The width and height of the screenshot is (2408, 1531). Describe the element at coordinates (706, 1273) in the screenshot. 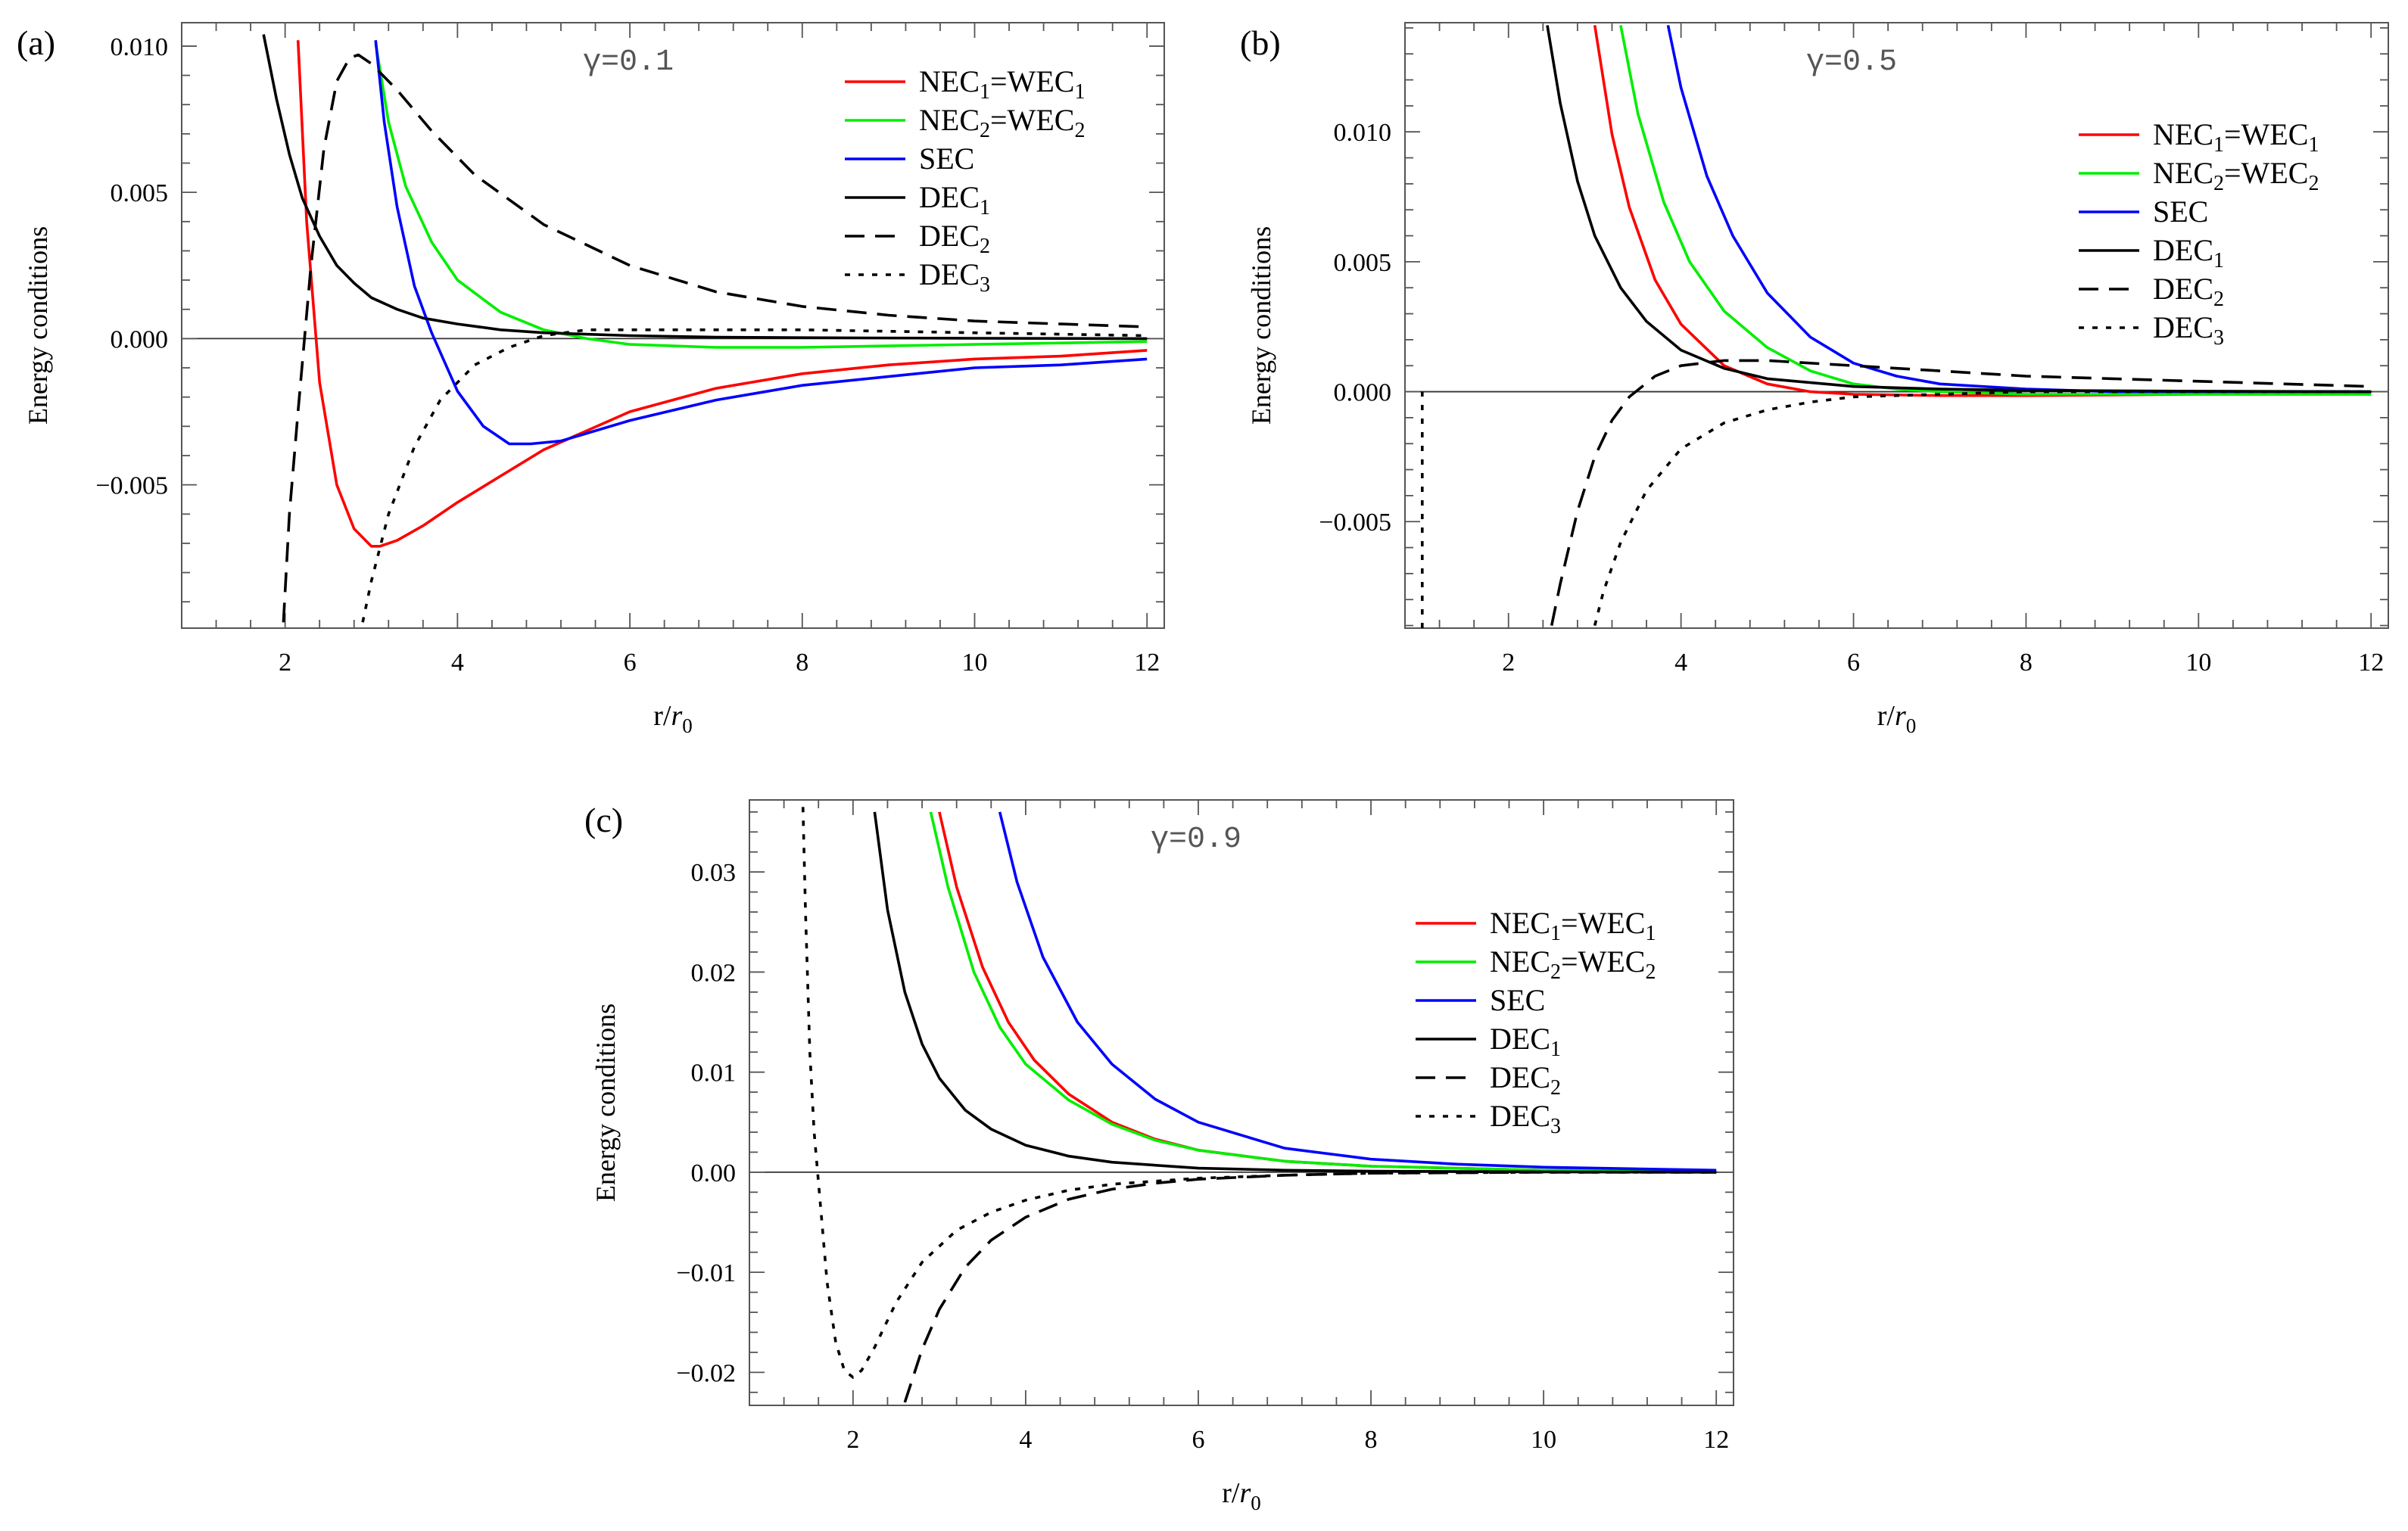

I see `y-tick-label: −0.01` at that location.